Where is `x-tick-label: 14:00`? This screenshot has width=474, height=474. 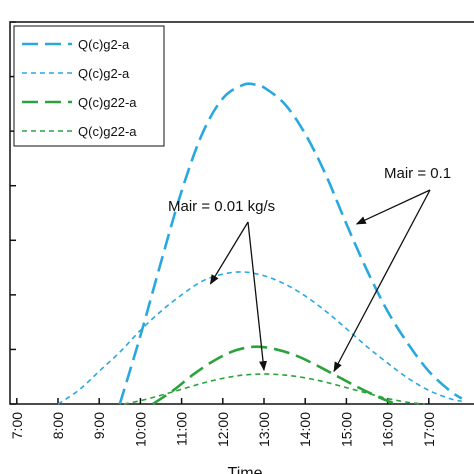
x-tick-label: 14:00 is located at coordinates (305, 429).